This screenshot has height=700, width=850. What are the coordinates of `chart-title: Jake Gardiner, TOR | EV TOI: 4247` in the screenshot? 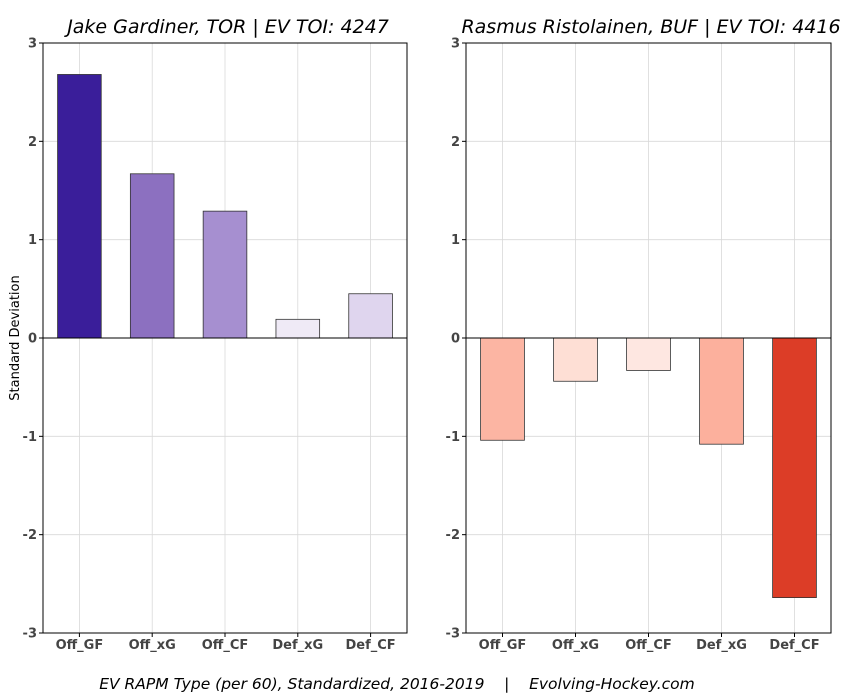 It's located at (226, 27).